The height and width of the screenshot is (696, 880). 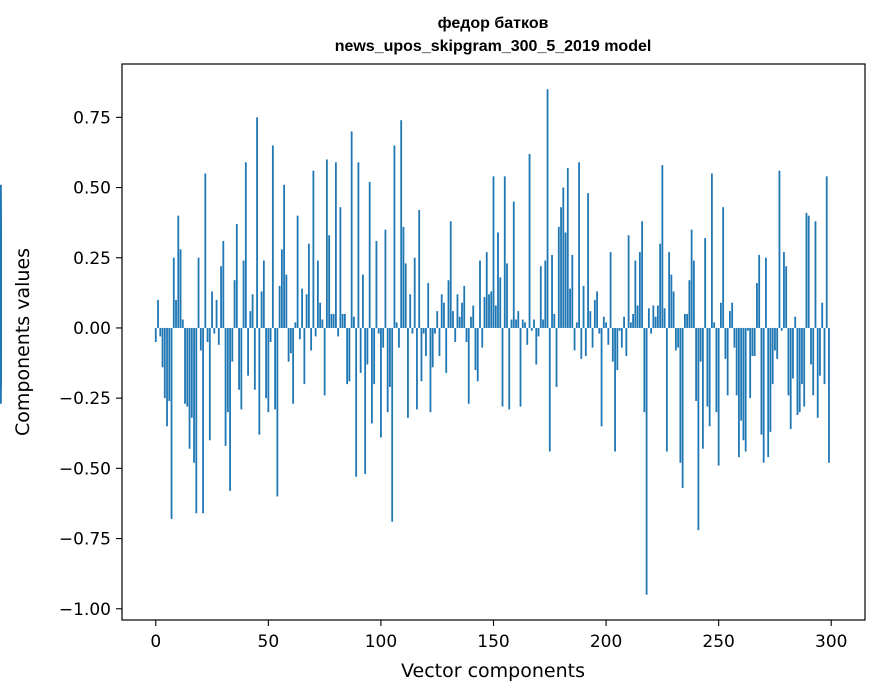 What do you see at coordinates (155, 642) in the screenshot?
I see `x-tick-label: 0` at bounding box center [155, 642].